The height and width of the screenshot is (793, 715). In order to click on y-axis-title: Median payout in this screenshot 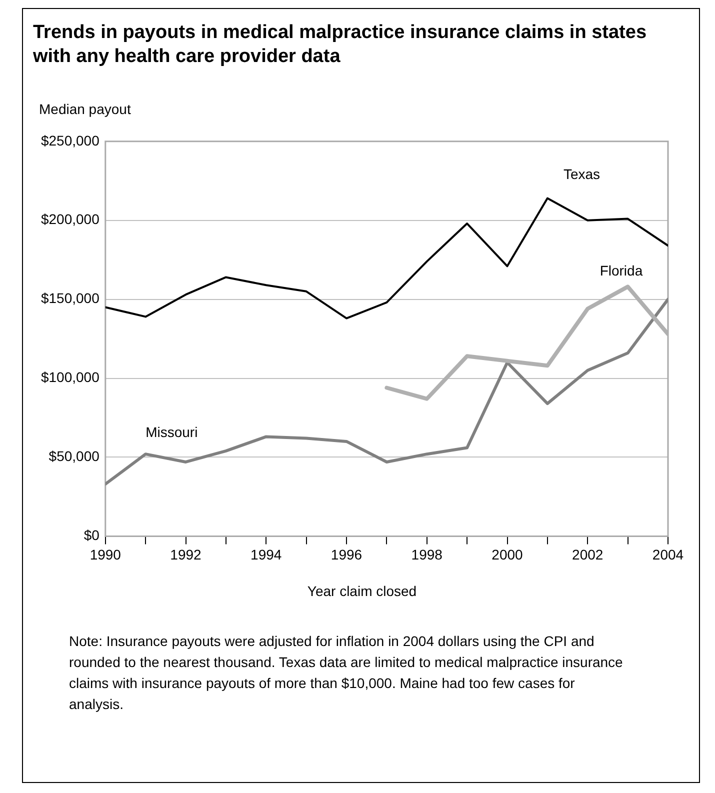, I will do `click(85, 109)`.